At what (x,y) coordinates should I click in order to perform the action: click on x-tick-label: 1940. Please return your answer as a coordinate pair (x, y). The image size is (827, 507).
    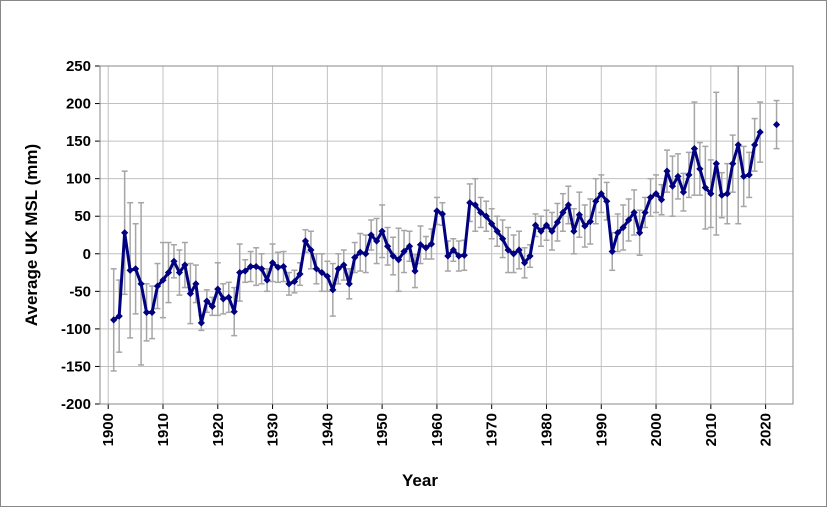
    Looking at the image, I should click on (327, 429).